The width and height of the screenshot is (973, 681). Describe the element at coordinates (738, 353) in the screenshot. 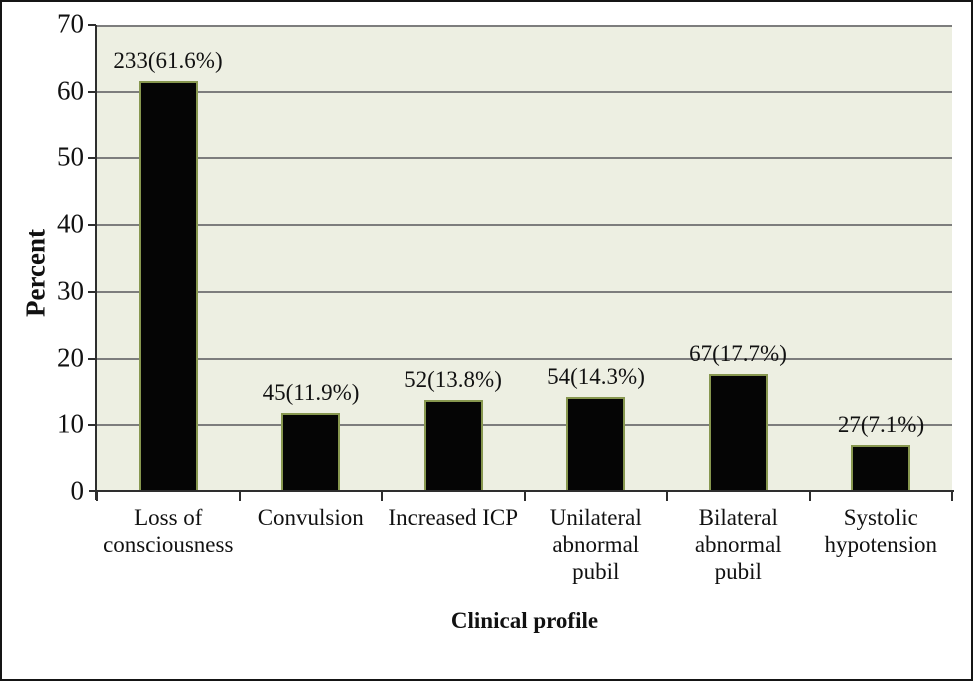

I see `bar-value-label: 67(17.7%)` at that location.